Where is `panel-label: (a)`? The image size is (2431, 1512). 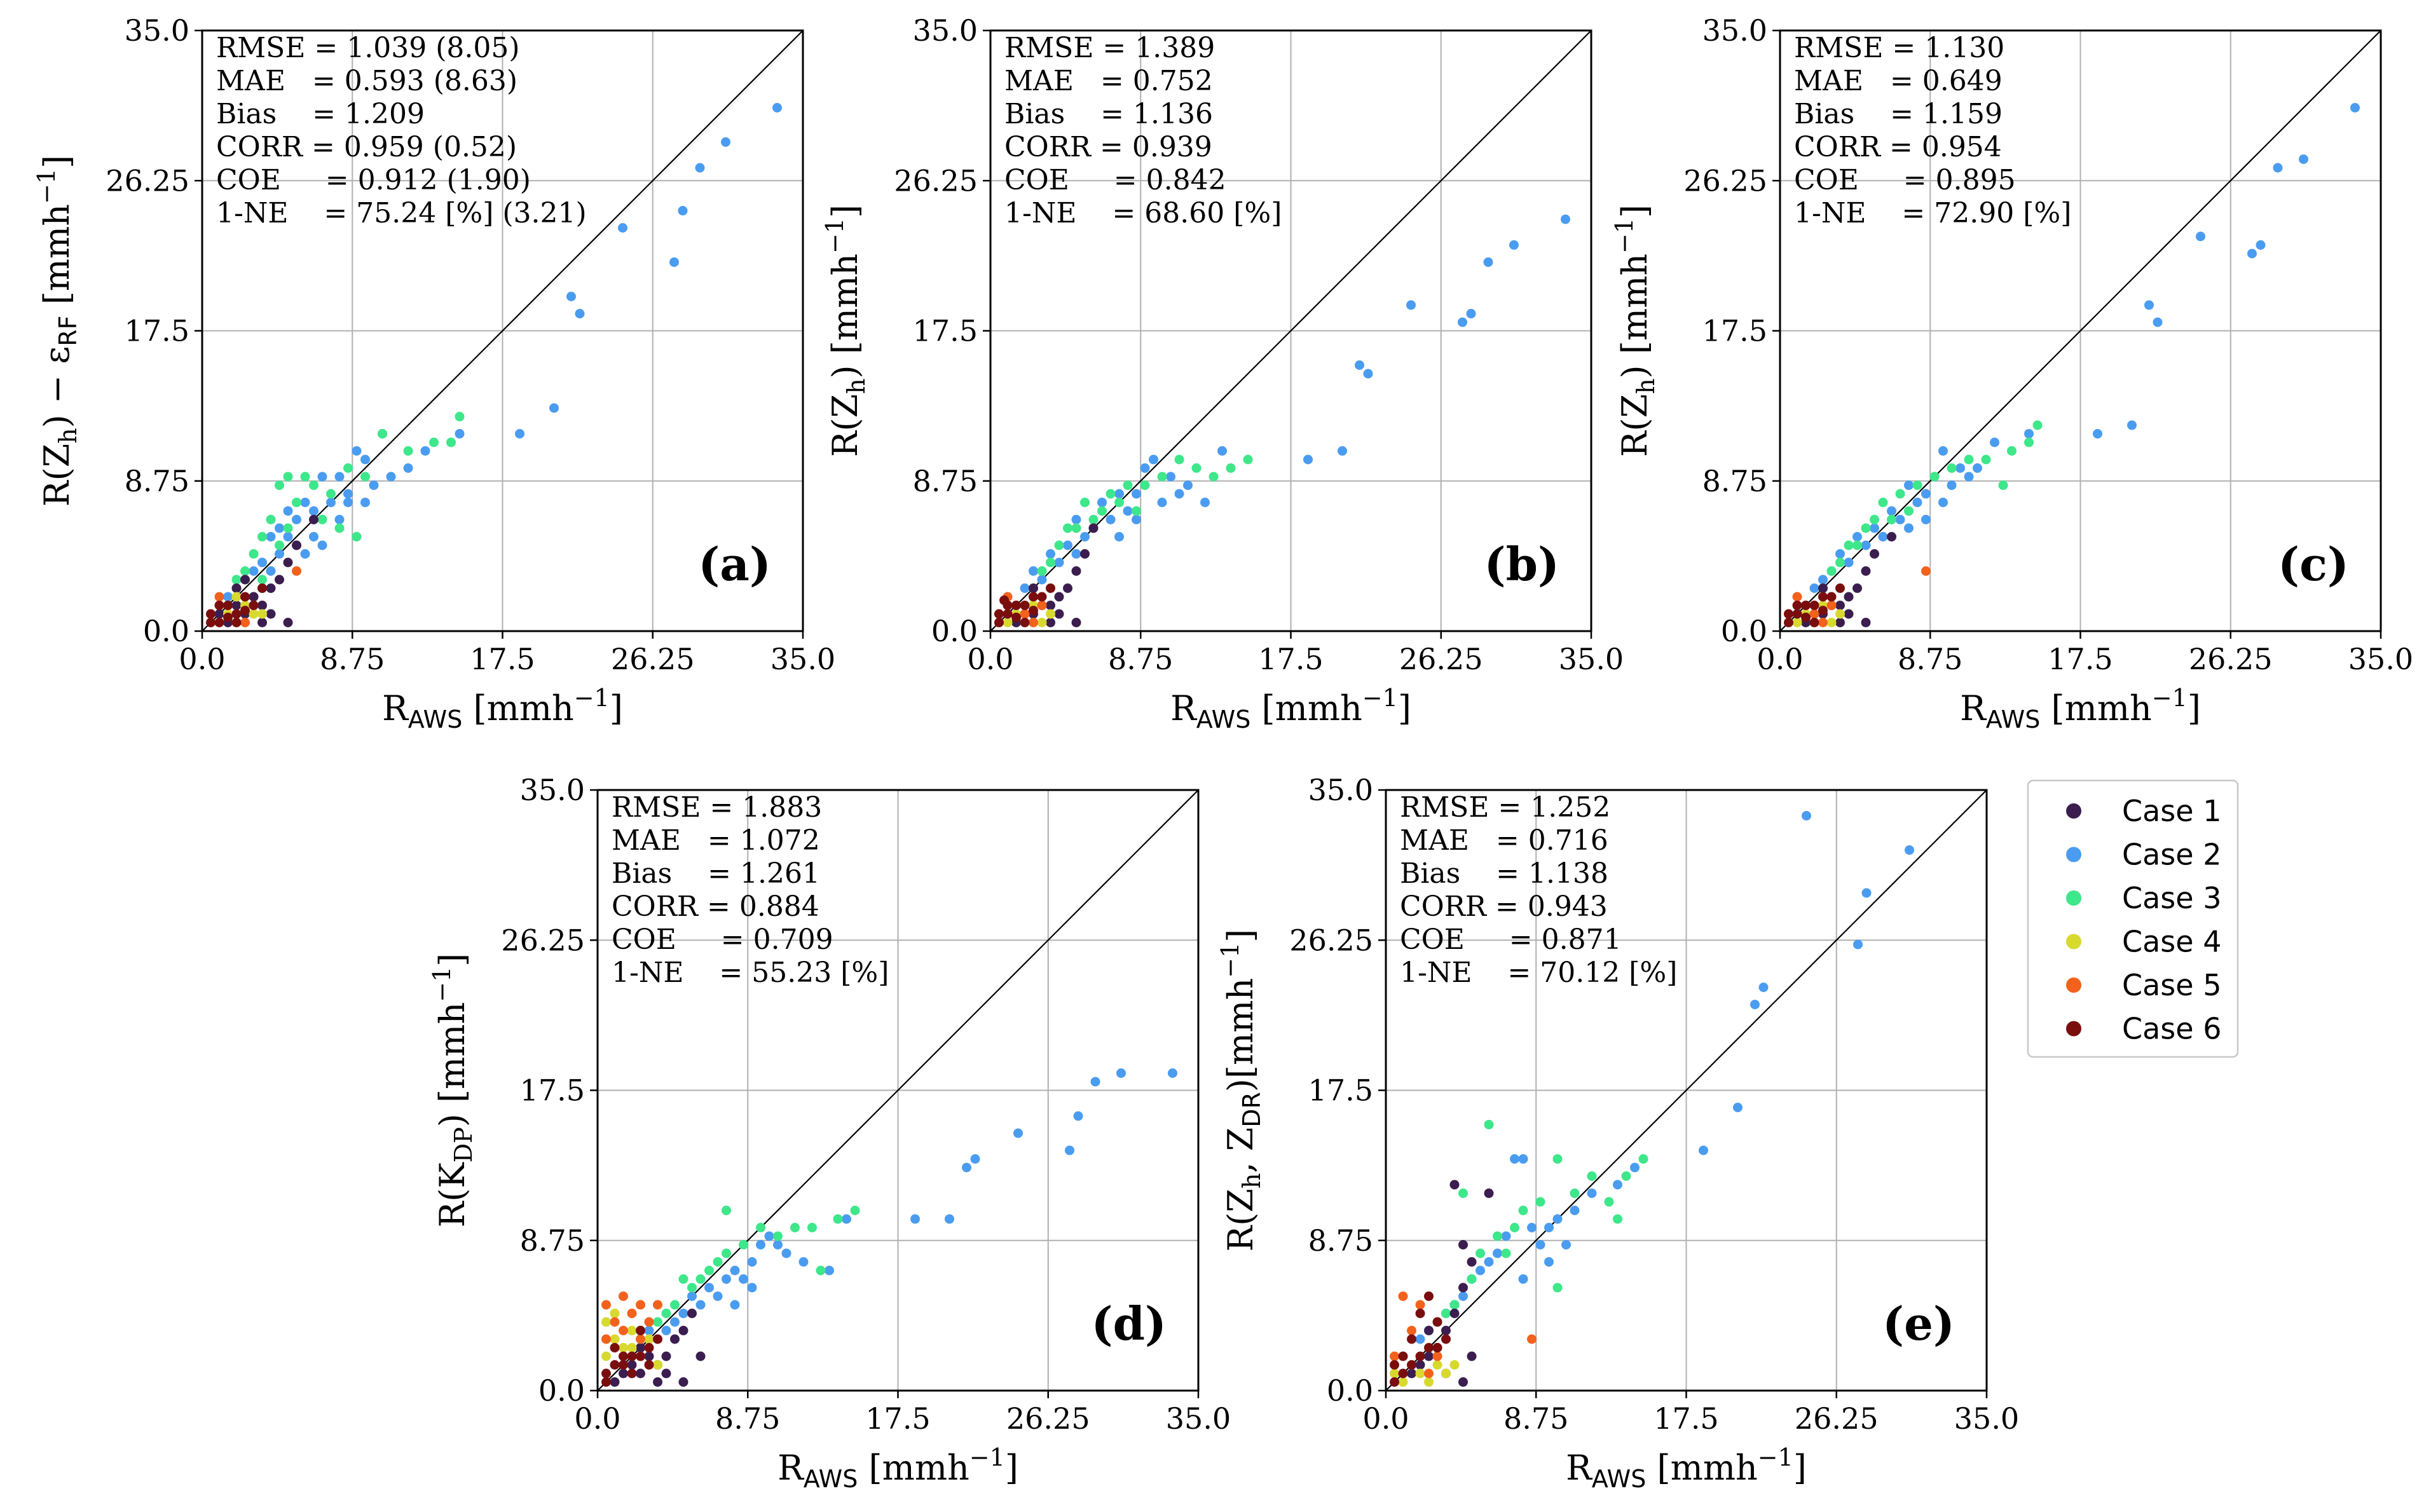 panel-label: (a) is located at coordinates (735, 564).